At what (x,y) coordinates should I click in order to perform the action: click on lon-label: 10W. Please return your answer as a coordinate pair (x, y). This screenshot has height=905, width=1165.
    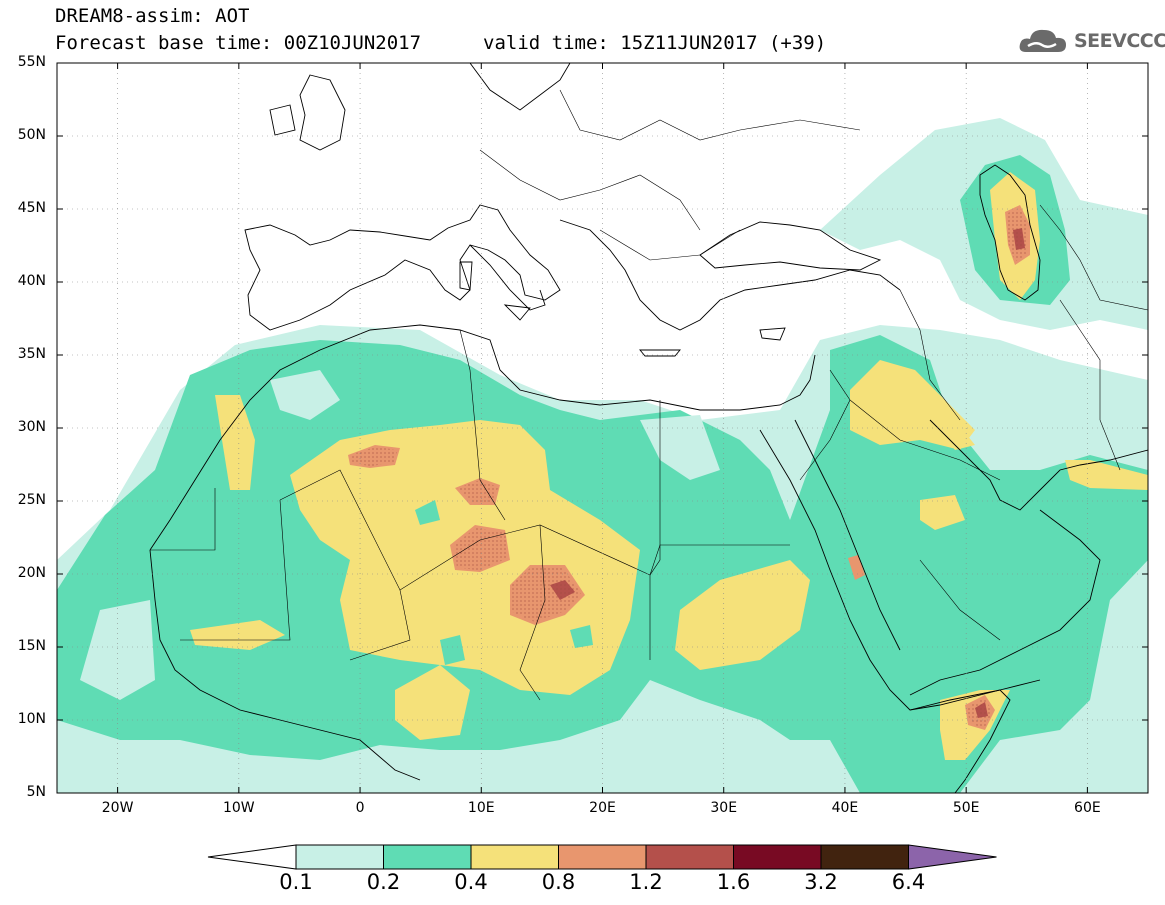
    Looking at the image, I should click on (238, 808).